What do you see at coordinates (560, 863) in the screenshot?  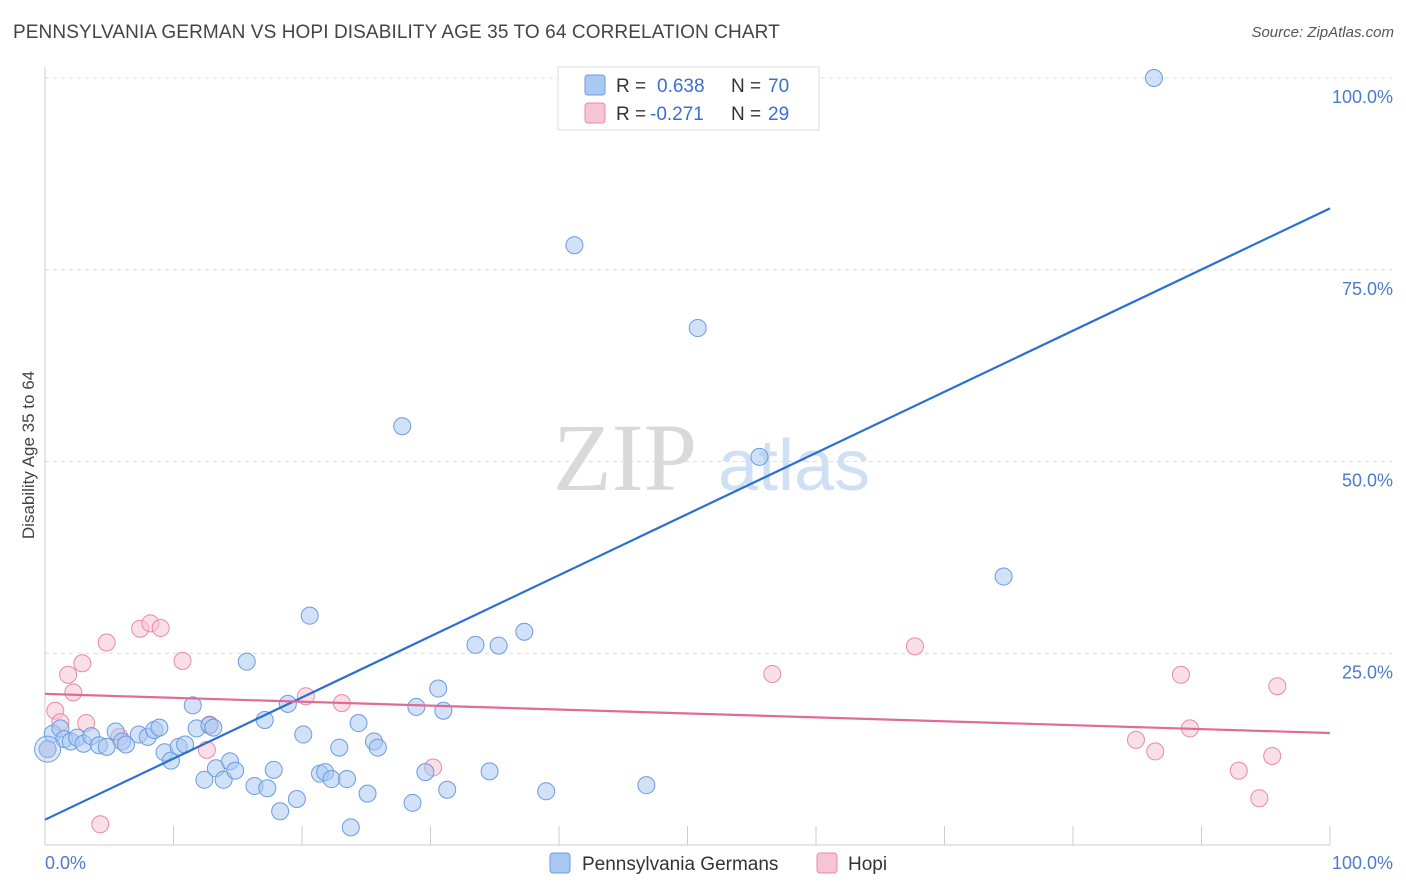 I see `legend-swatch-pennsylvania-germans` at bounding box center [560, 863].